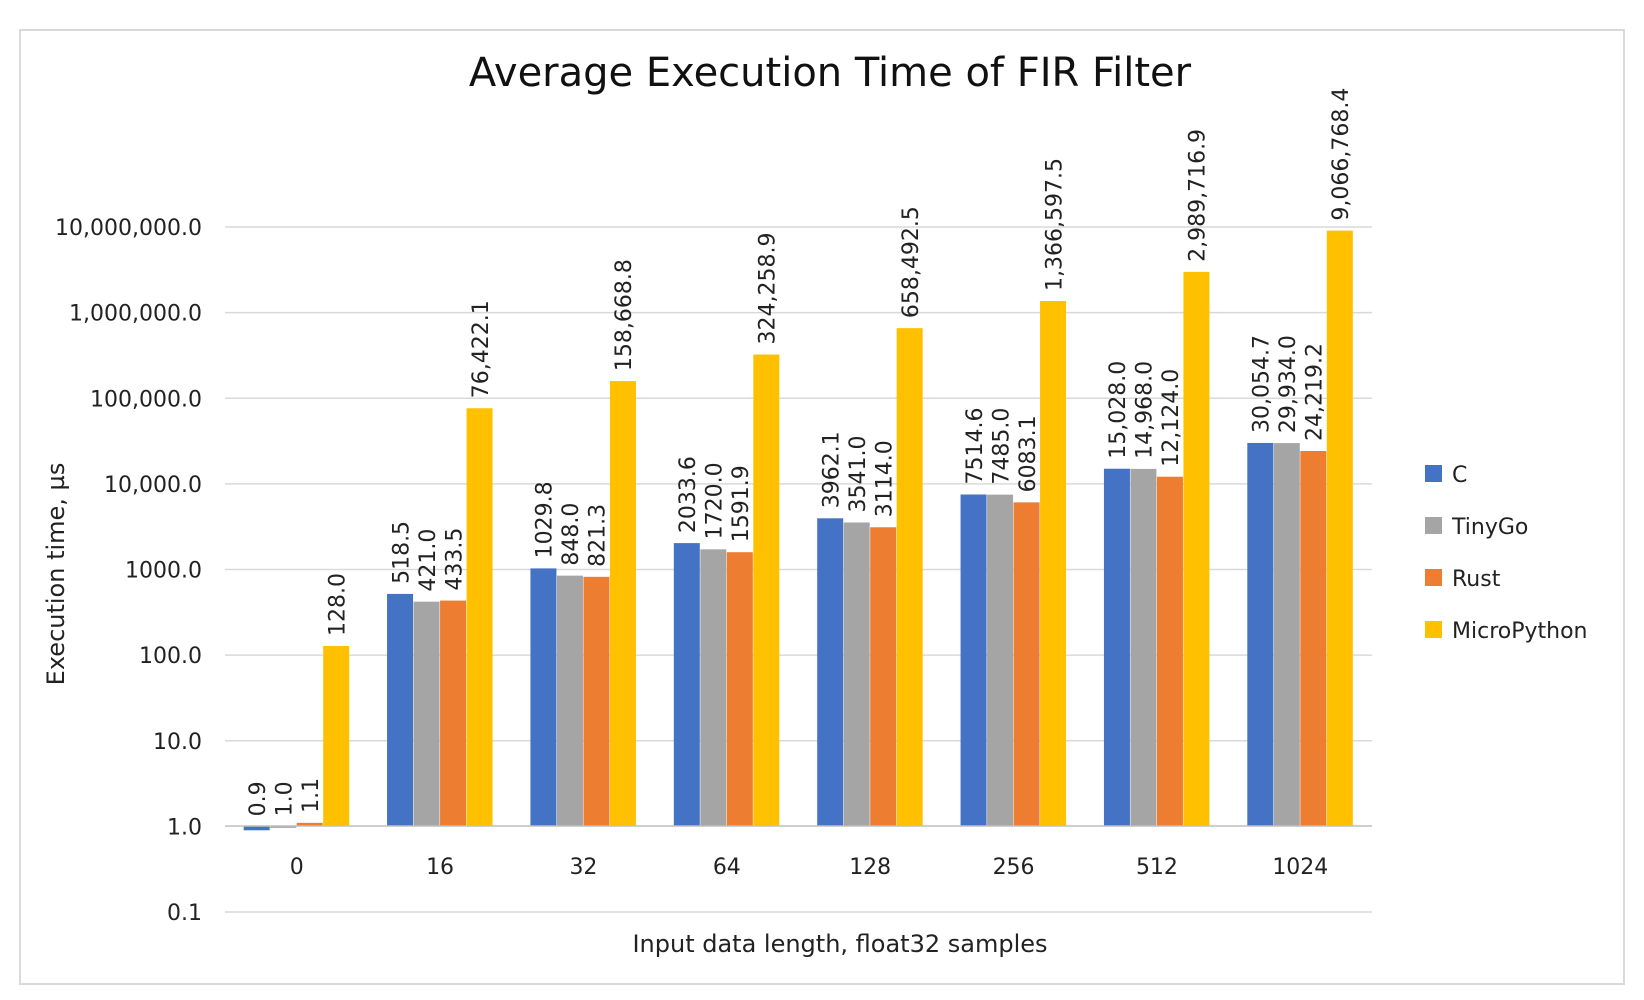 The height and width of the screenshot is (1000, 1644). What do you see at coordinates (311, 795) in the screenshot?
I see `data-label: 1.1` at bounding box center [311, 795].